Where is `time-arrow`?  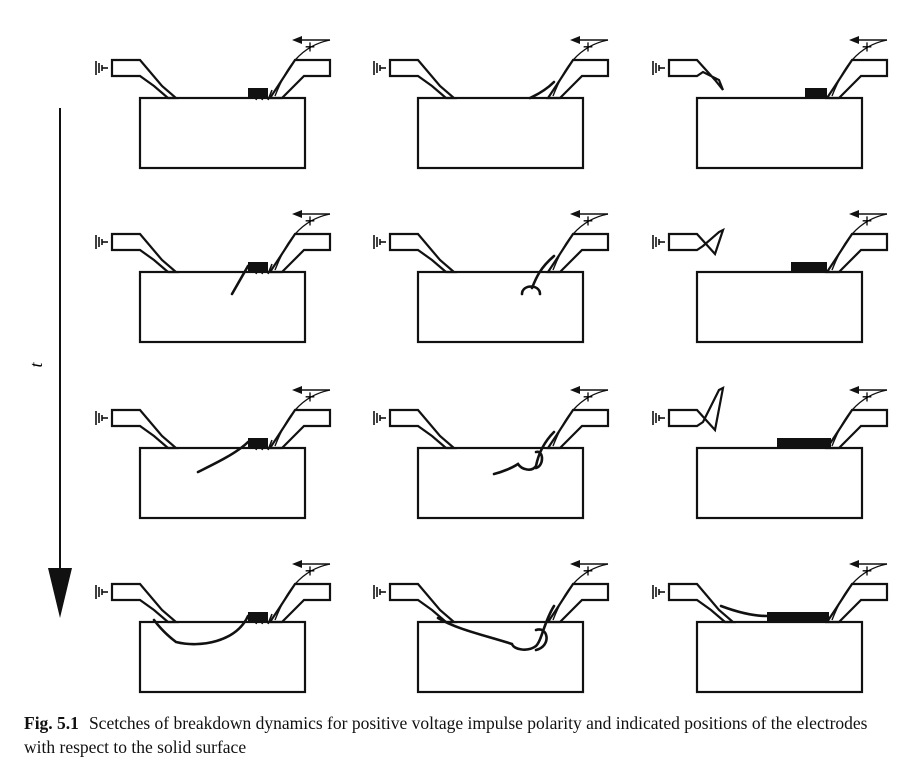
time-arrow is located at coordinates (60, 363).